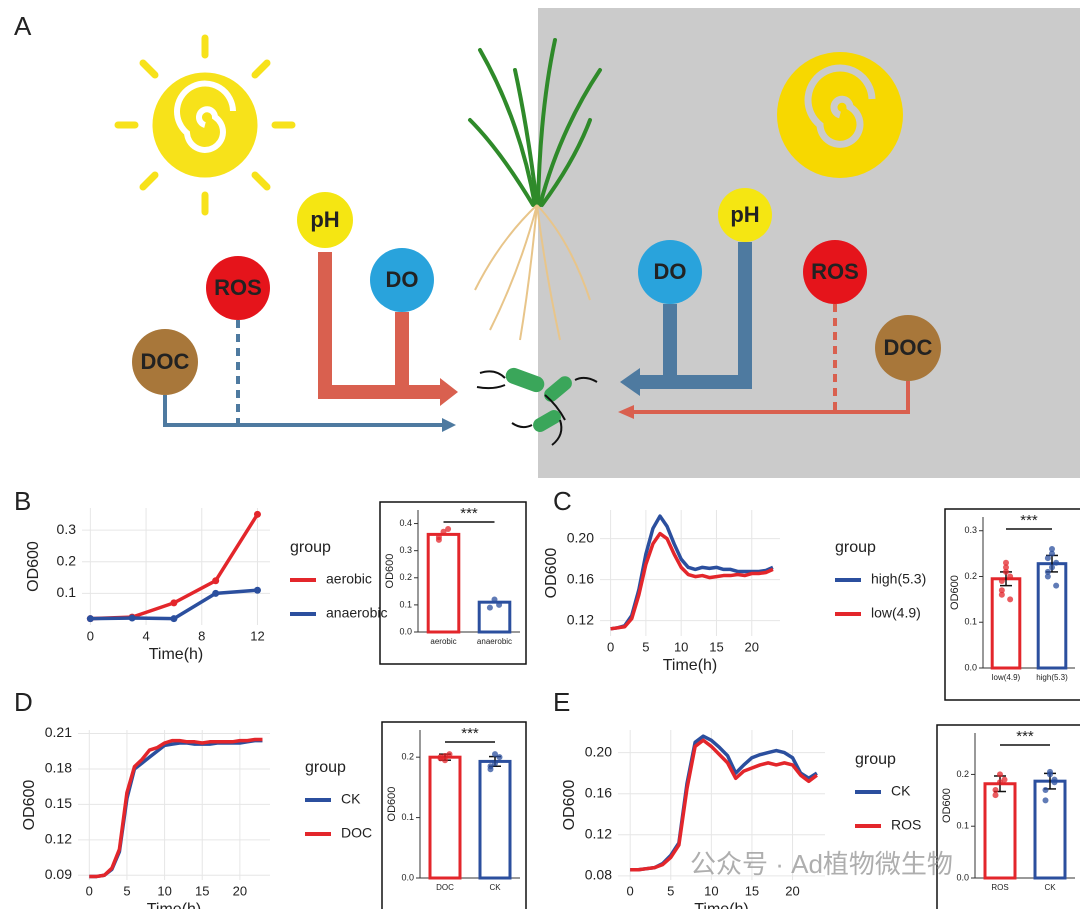  What do you see at coordinates (349, 579) in the screenshot?
I see `legend-label: aerobic` at bounding box center [349, 579].